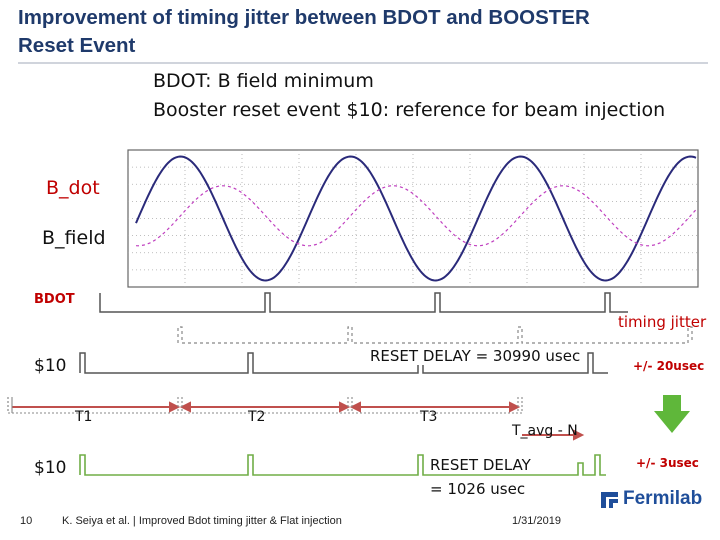 This screenshot has width=720, height=540. I want to click on timing-jitter-label: timing jitter, so click(662, 322).